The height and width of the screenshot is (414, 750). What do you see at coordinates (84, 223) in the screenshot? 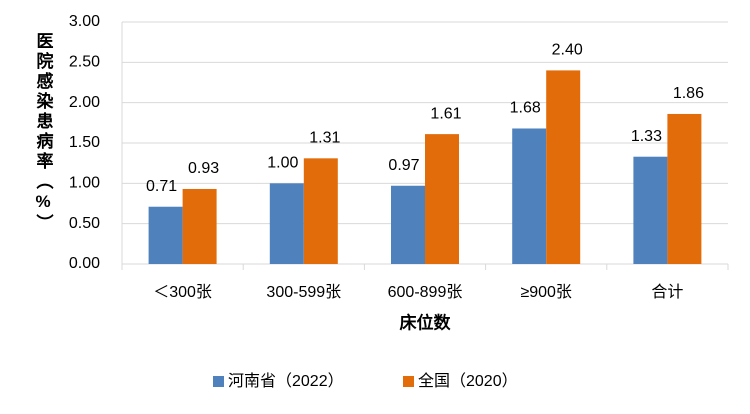
I see `y-tick-label: 0.50` at bounding box center [84, 223].